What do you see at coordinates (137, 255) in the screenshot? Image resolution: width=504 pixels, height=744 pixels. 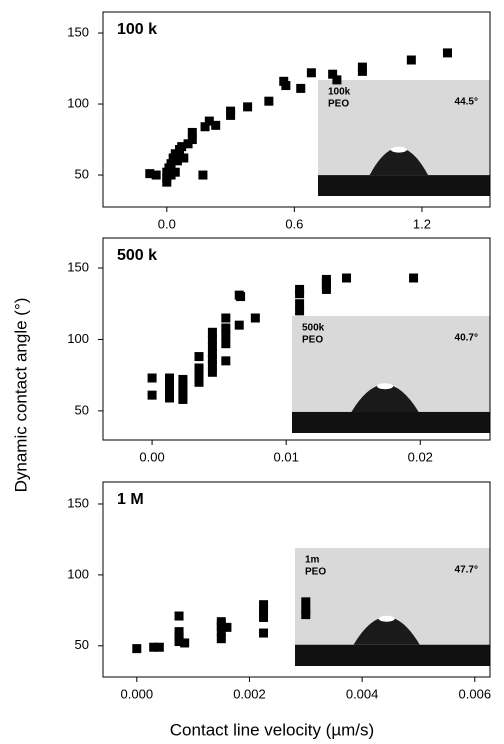 I see `panel-label: 500 k` at bounding box center [137, 255].